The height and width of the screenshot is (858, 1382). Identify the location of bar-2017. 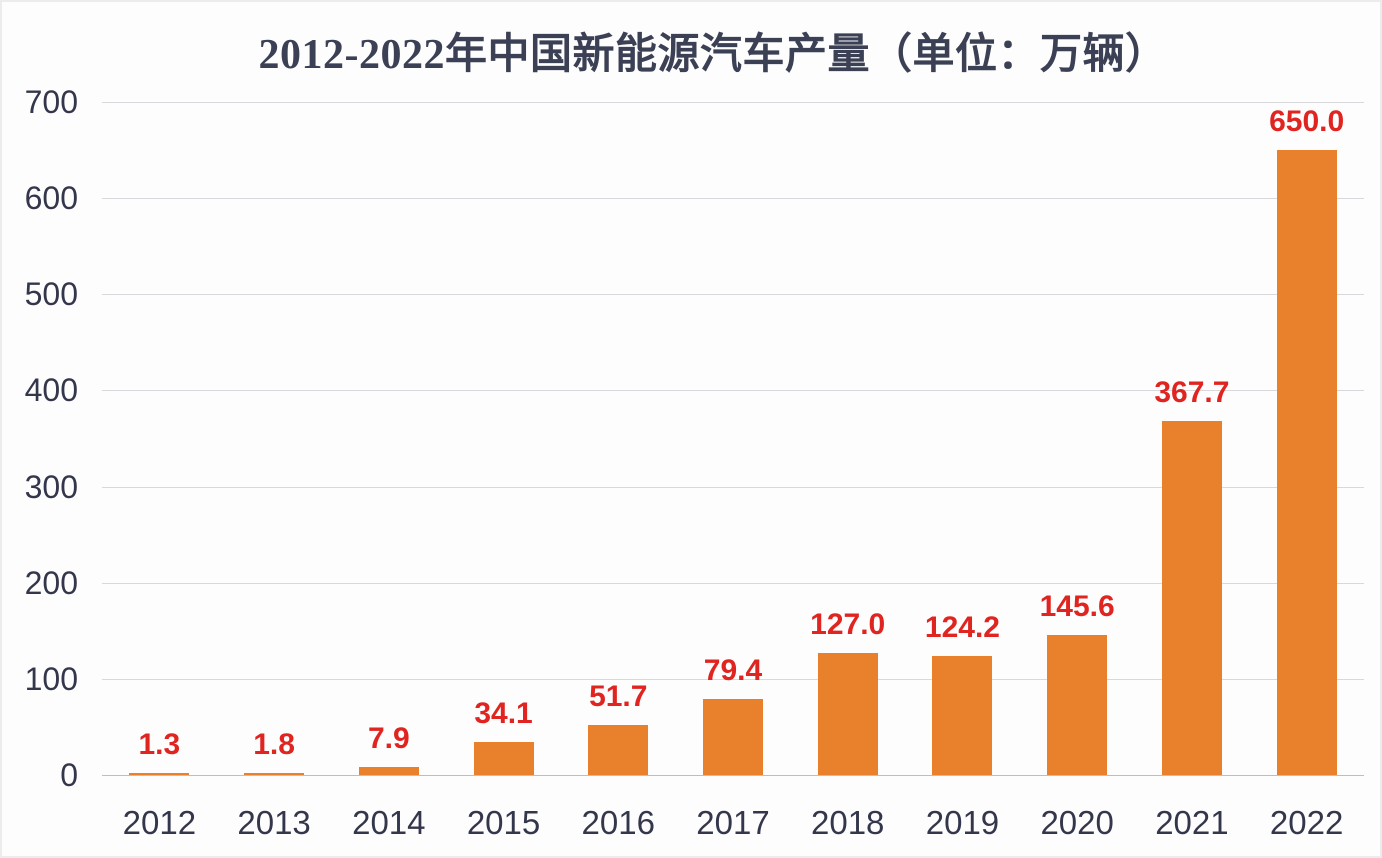
(733, 736).